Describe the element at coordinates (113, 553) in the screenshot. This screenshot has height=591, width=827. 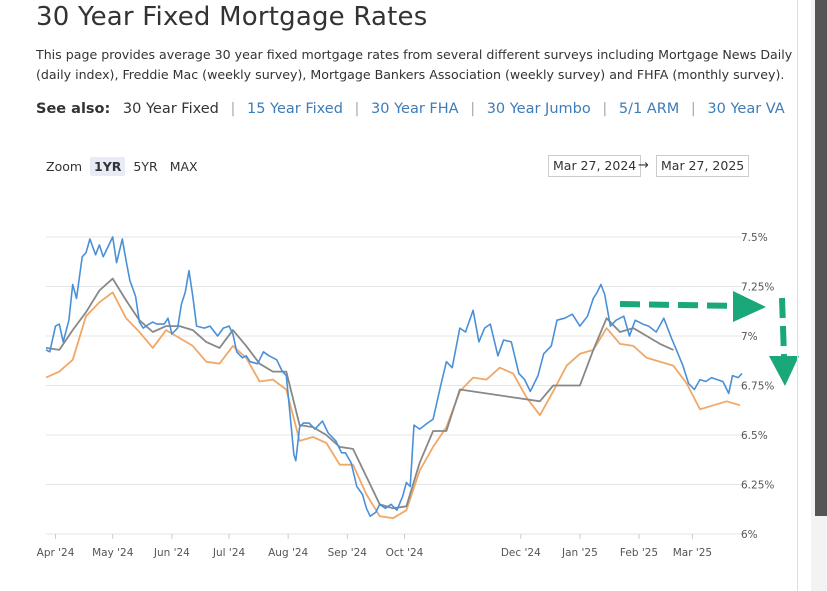
I see `x-tick-label: May '24` at that location.